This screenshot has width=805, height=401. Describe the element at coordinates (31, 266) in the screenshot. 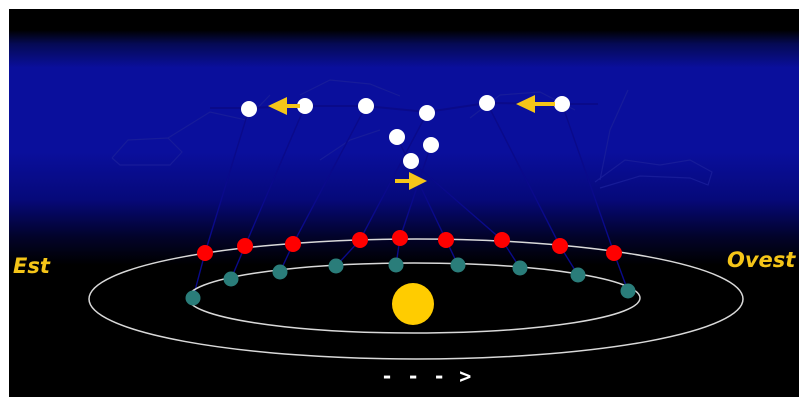

I see `east-label: Est` at that location.